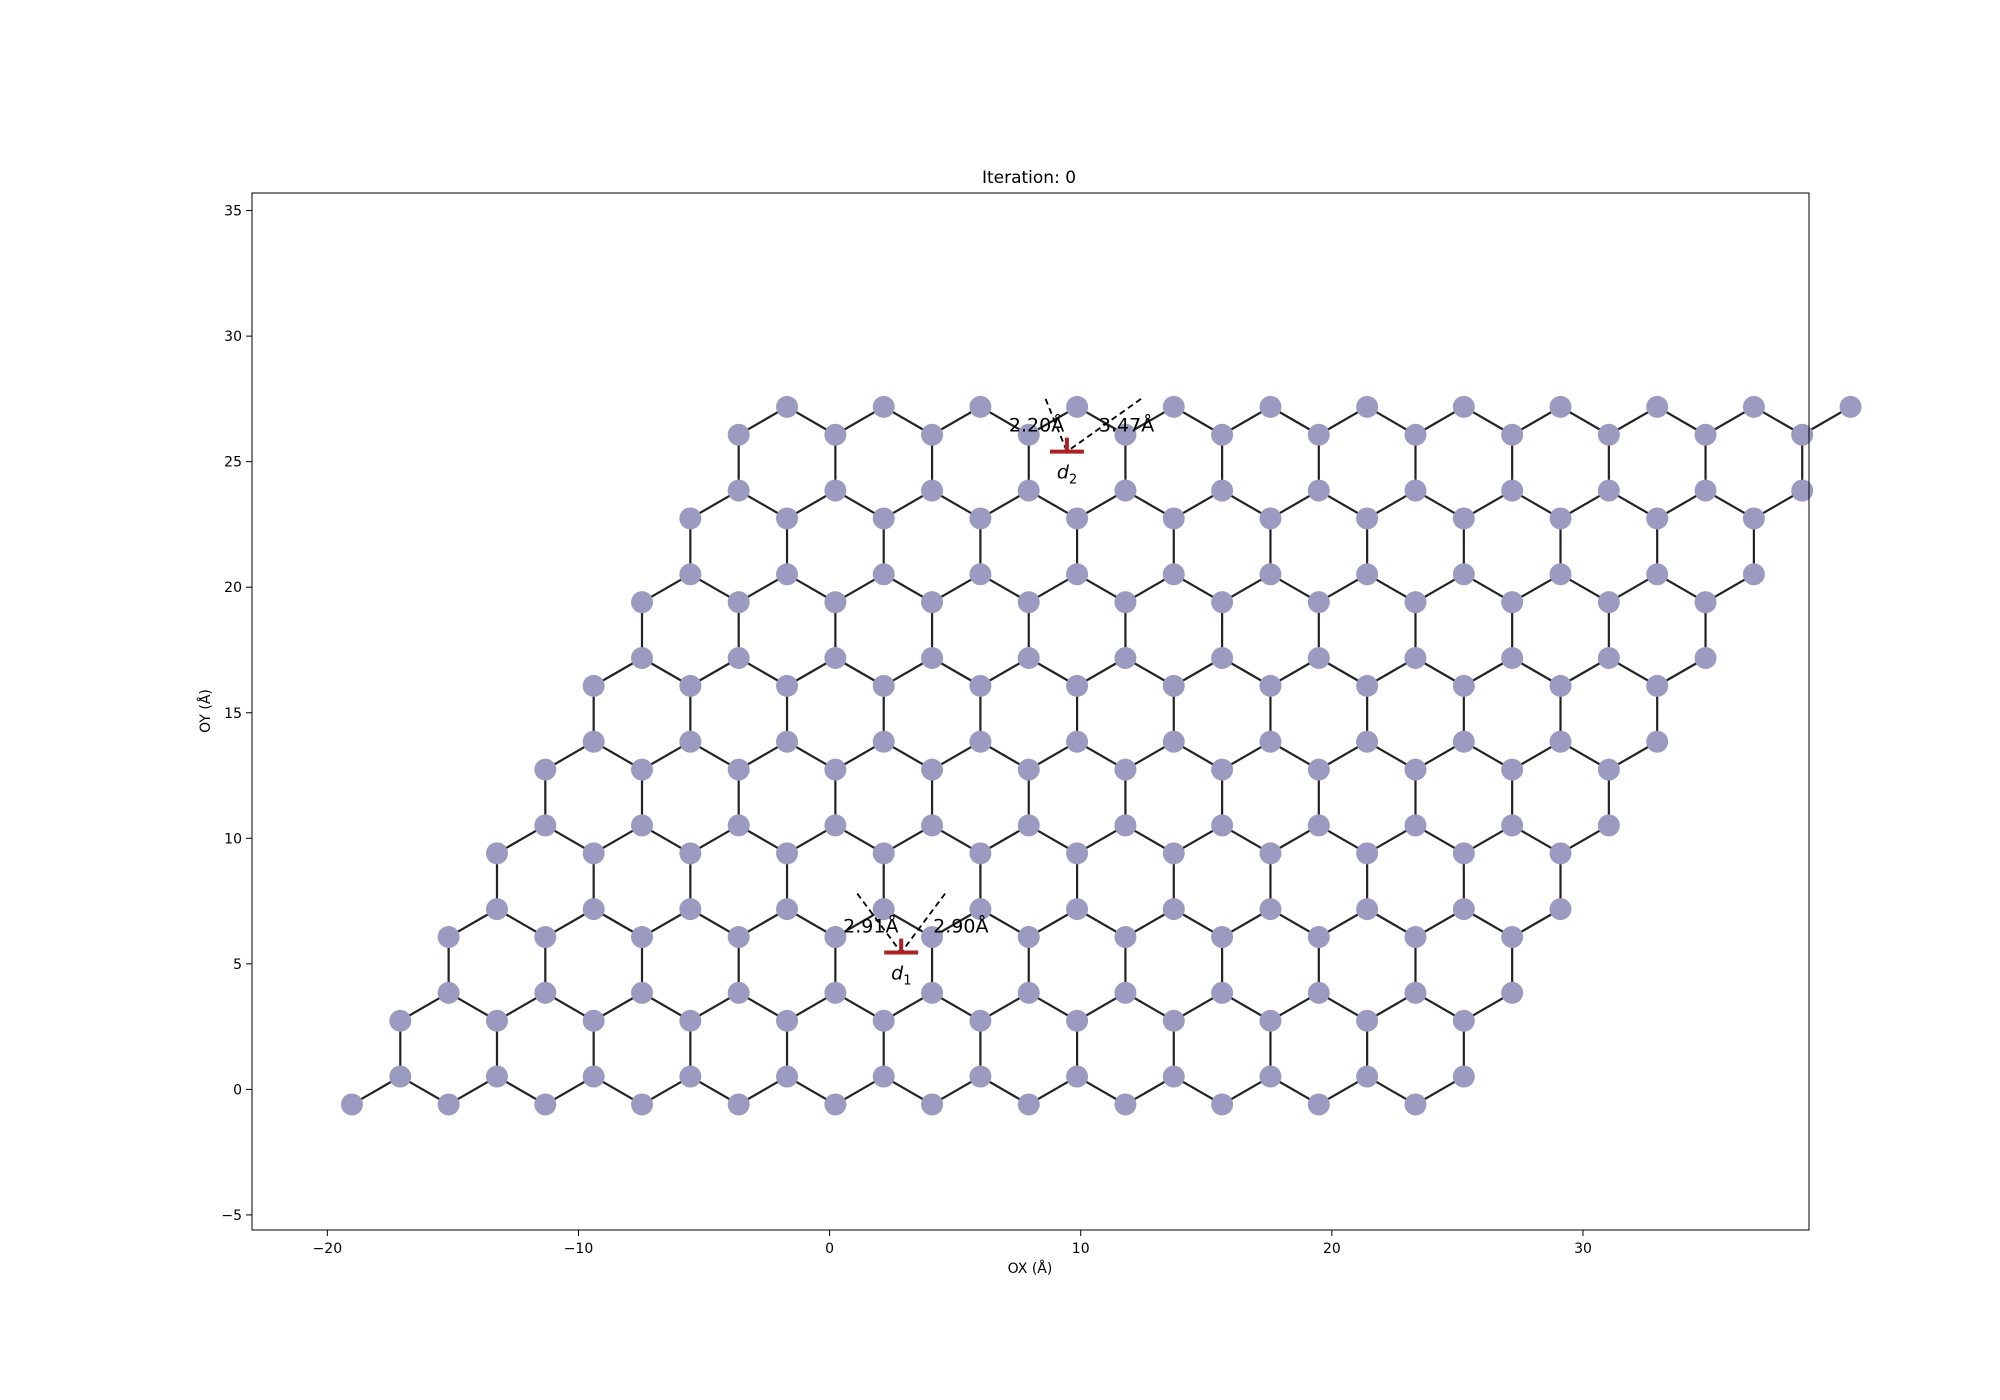  Describe the element at coordinates (1081, 1249) in the screenshot. I see `x-tick-label: 10` at that location.